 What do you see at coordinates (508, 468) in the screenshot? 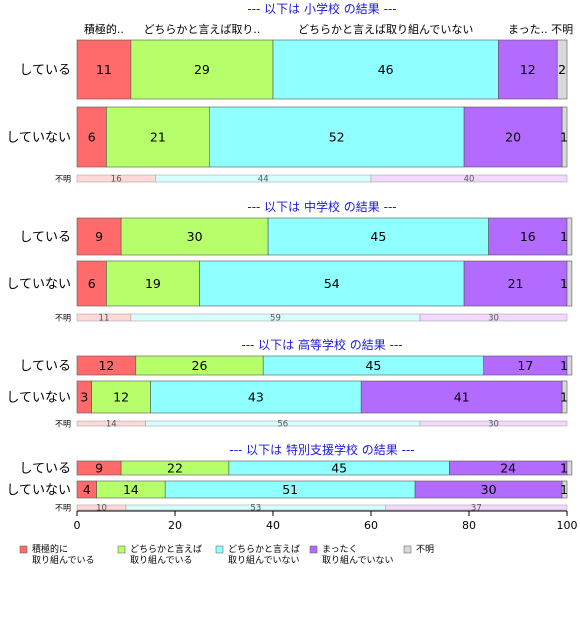
I see `data-label: 24` at bounding box center [508, 468].